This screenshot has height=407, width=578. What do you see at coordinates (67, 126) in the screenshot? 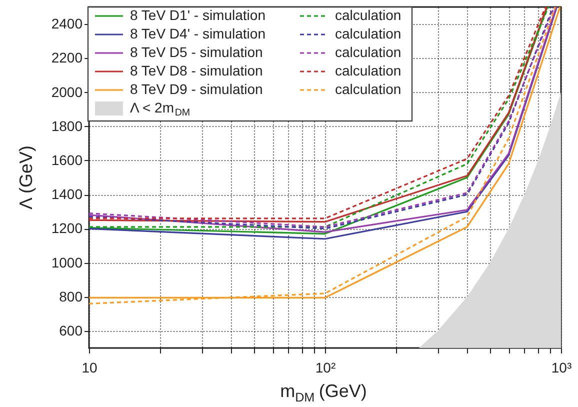
I see `y-tick-label: 1800` at bounding box center [67, 126].